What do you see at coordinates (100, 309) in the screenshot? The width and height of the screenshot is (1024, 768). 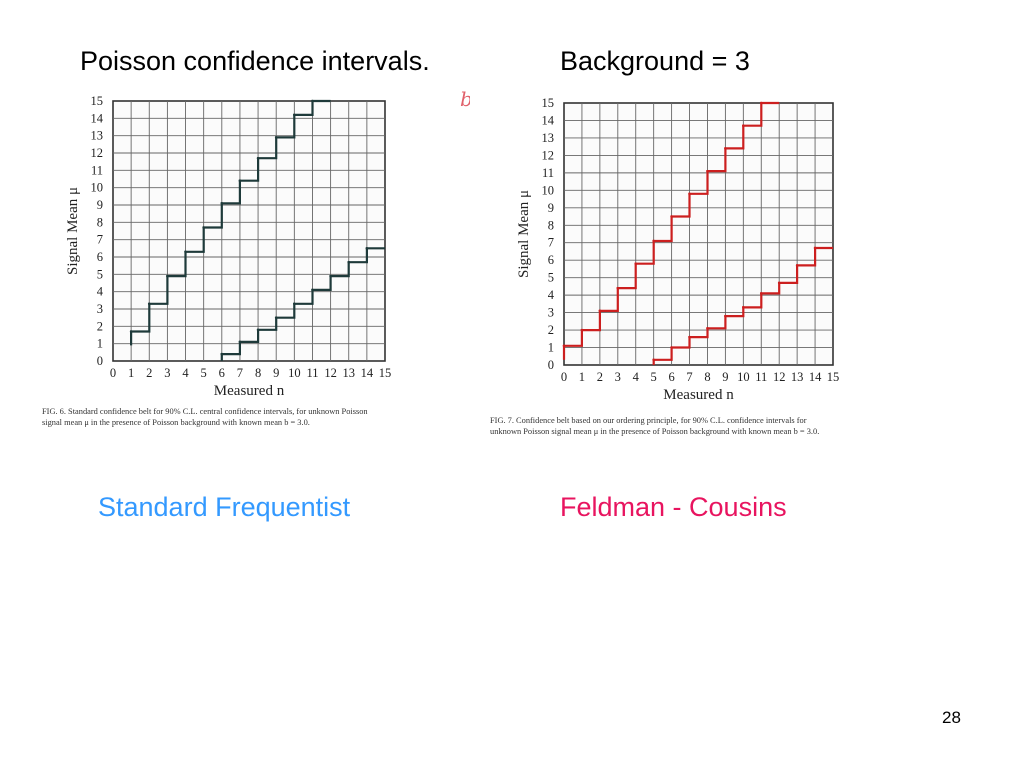 I see `y-tick-label: 3` at bounding box center [100, 309].